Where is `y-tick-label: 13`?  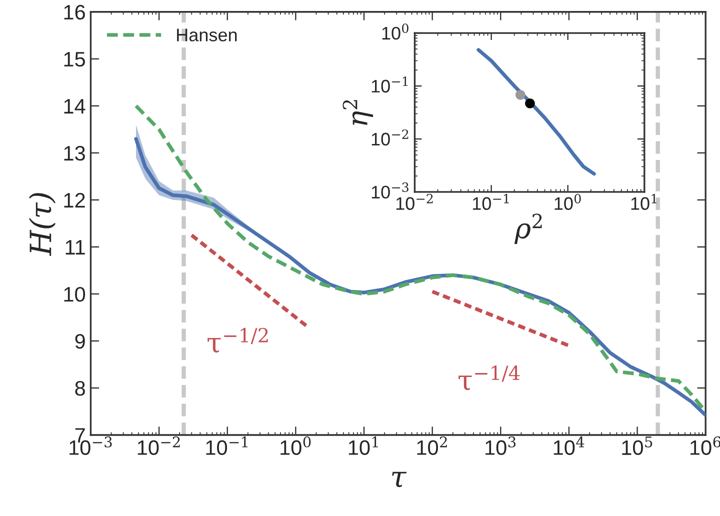
y-tick-label: 13 is located at coordinates (74, 153).